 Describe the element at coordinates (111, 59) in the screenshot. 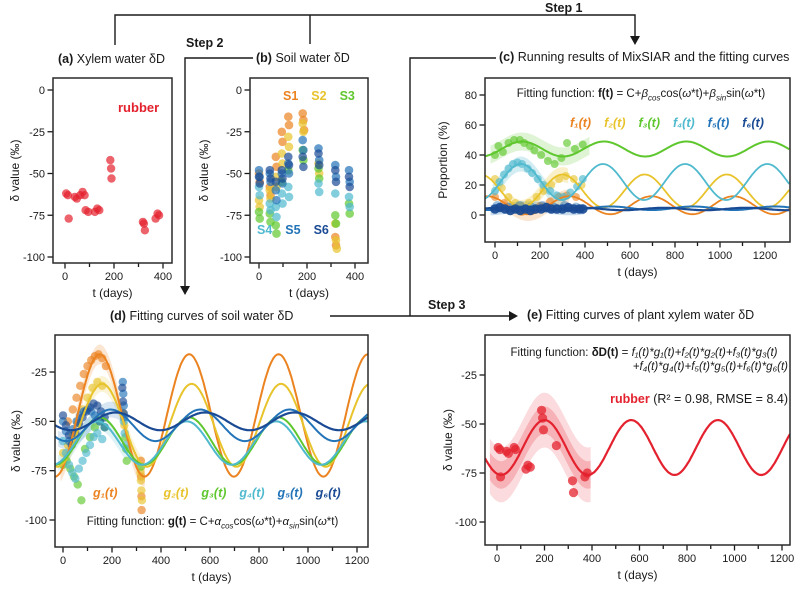

I see `panel-a-title: (a) Xylem water δD` at that location.